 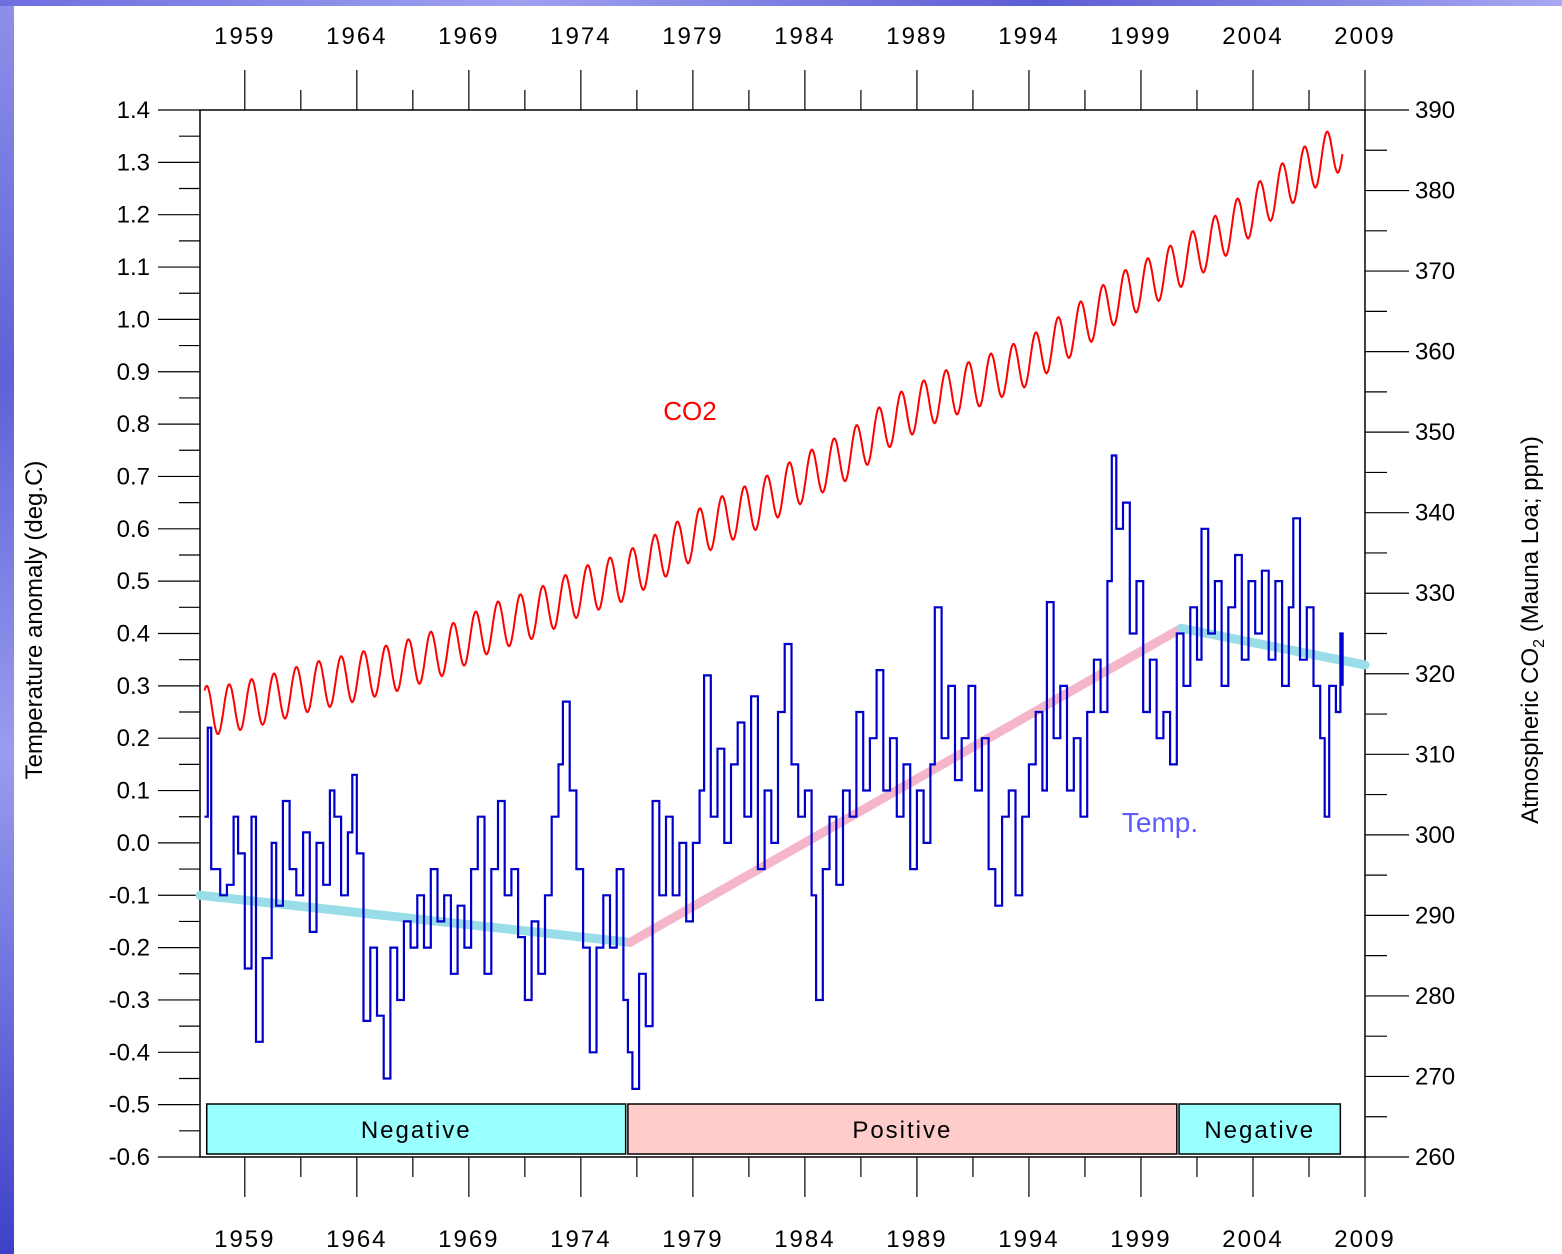 I want to click on x-top-tick-label: 2004, so click(x=1252, y=36).